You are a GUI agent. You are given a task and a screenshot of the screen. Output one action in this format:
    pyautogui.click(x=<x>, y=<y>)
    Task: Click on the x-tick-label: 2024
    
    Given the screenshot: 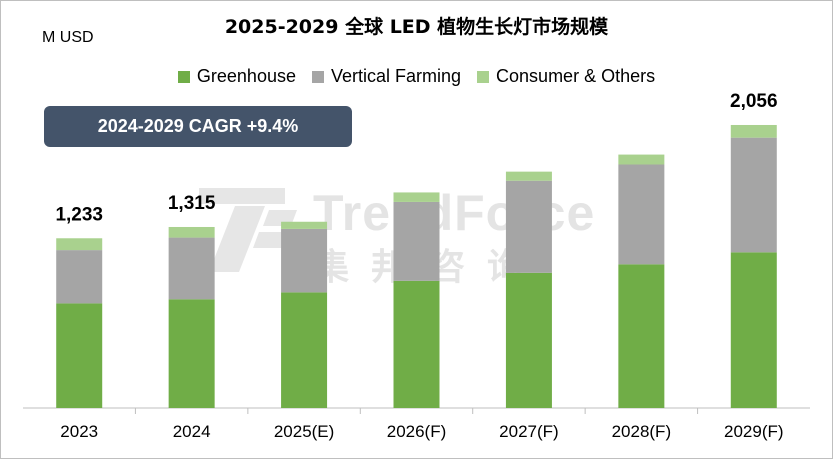 What is the action you would take?
    pyautogui.click(x=192, y=431)
    